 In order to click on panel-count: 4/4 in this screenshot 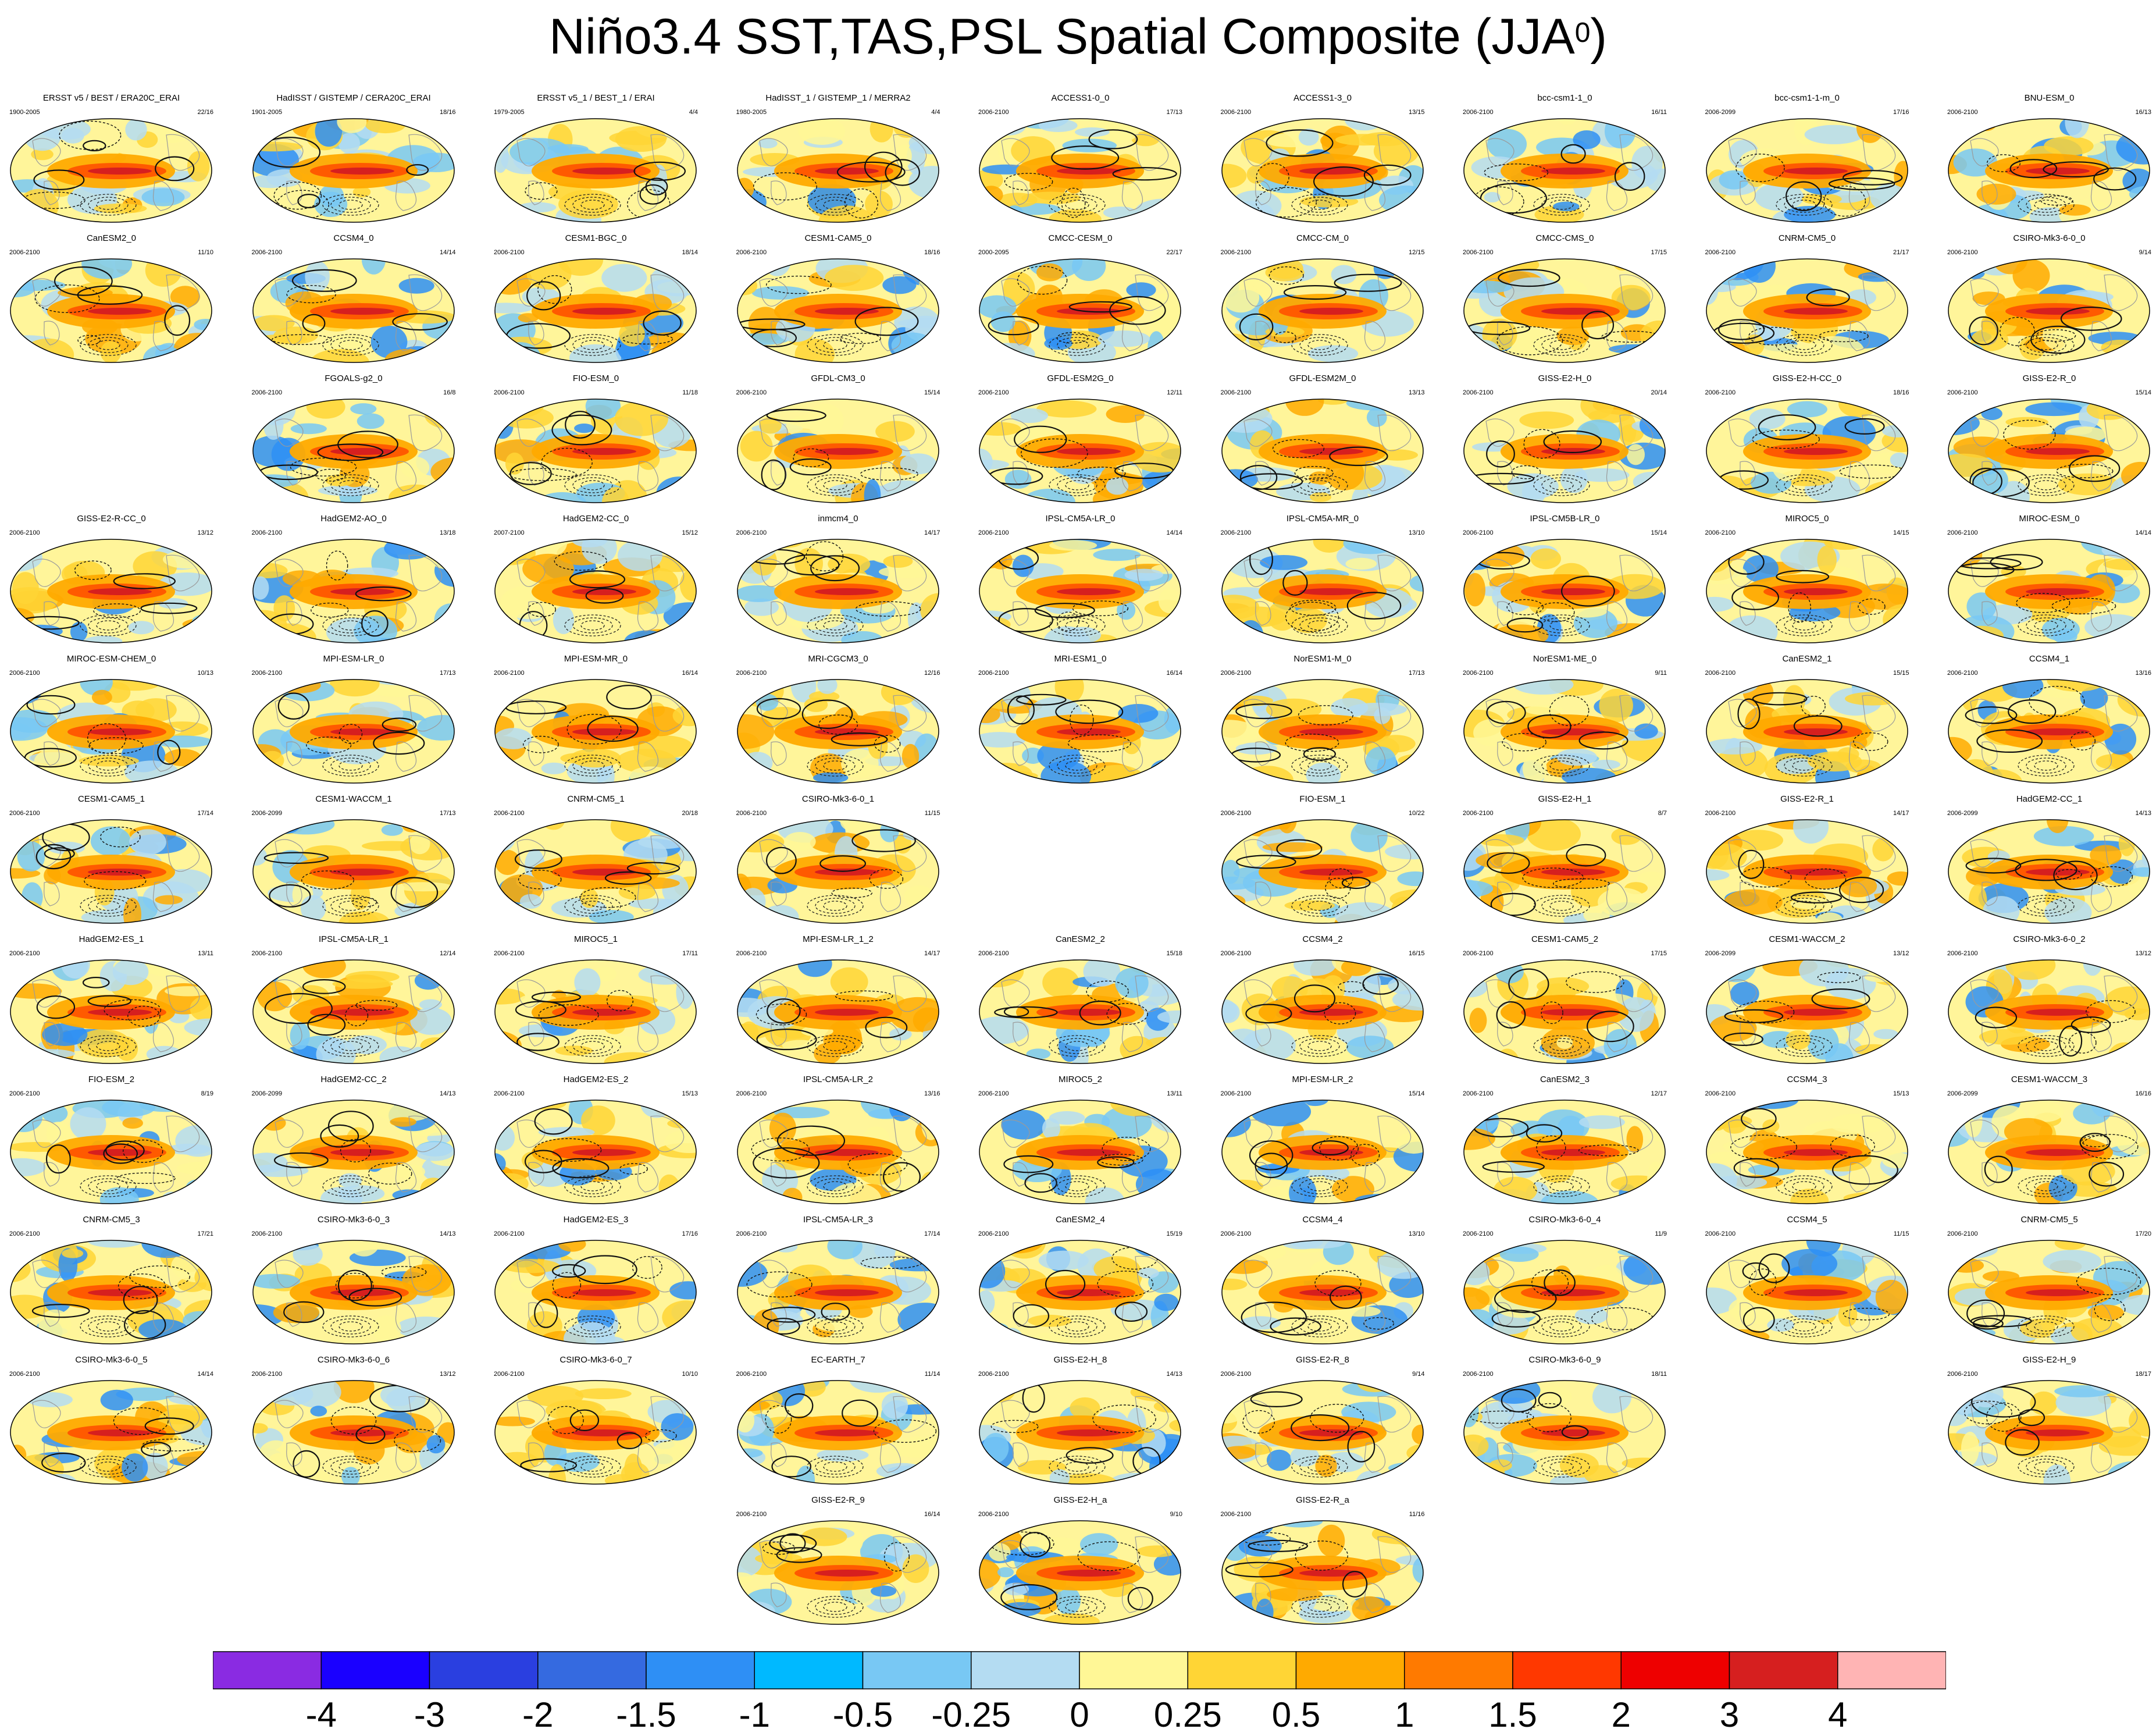, I will do `click(693, 113)`.